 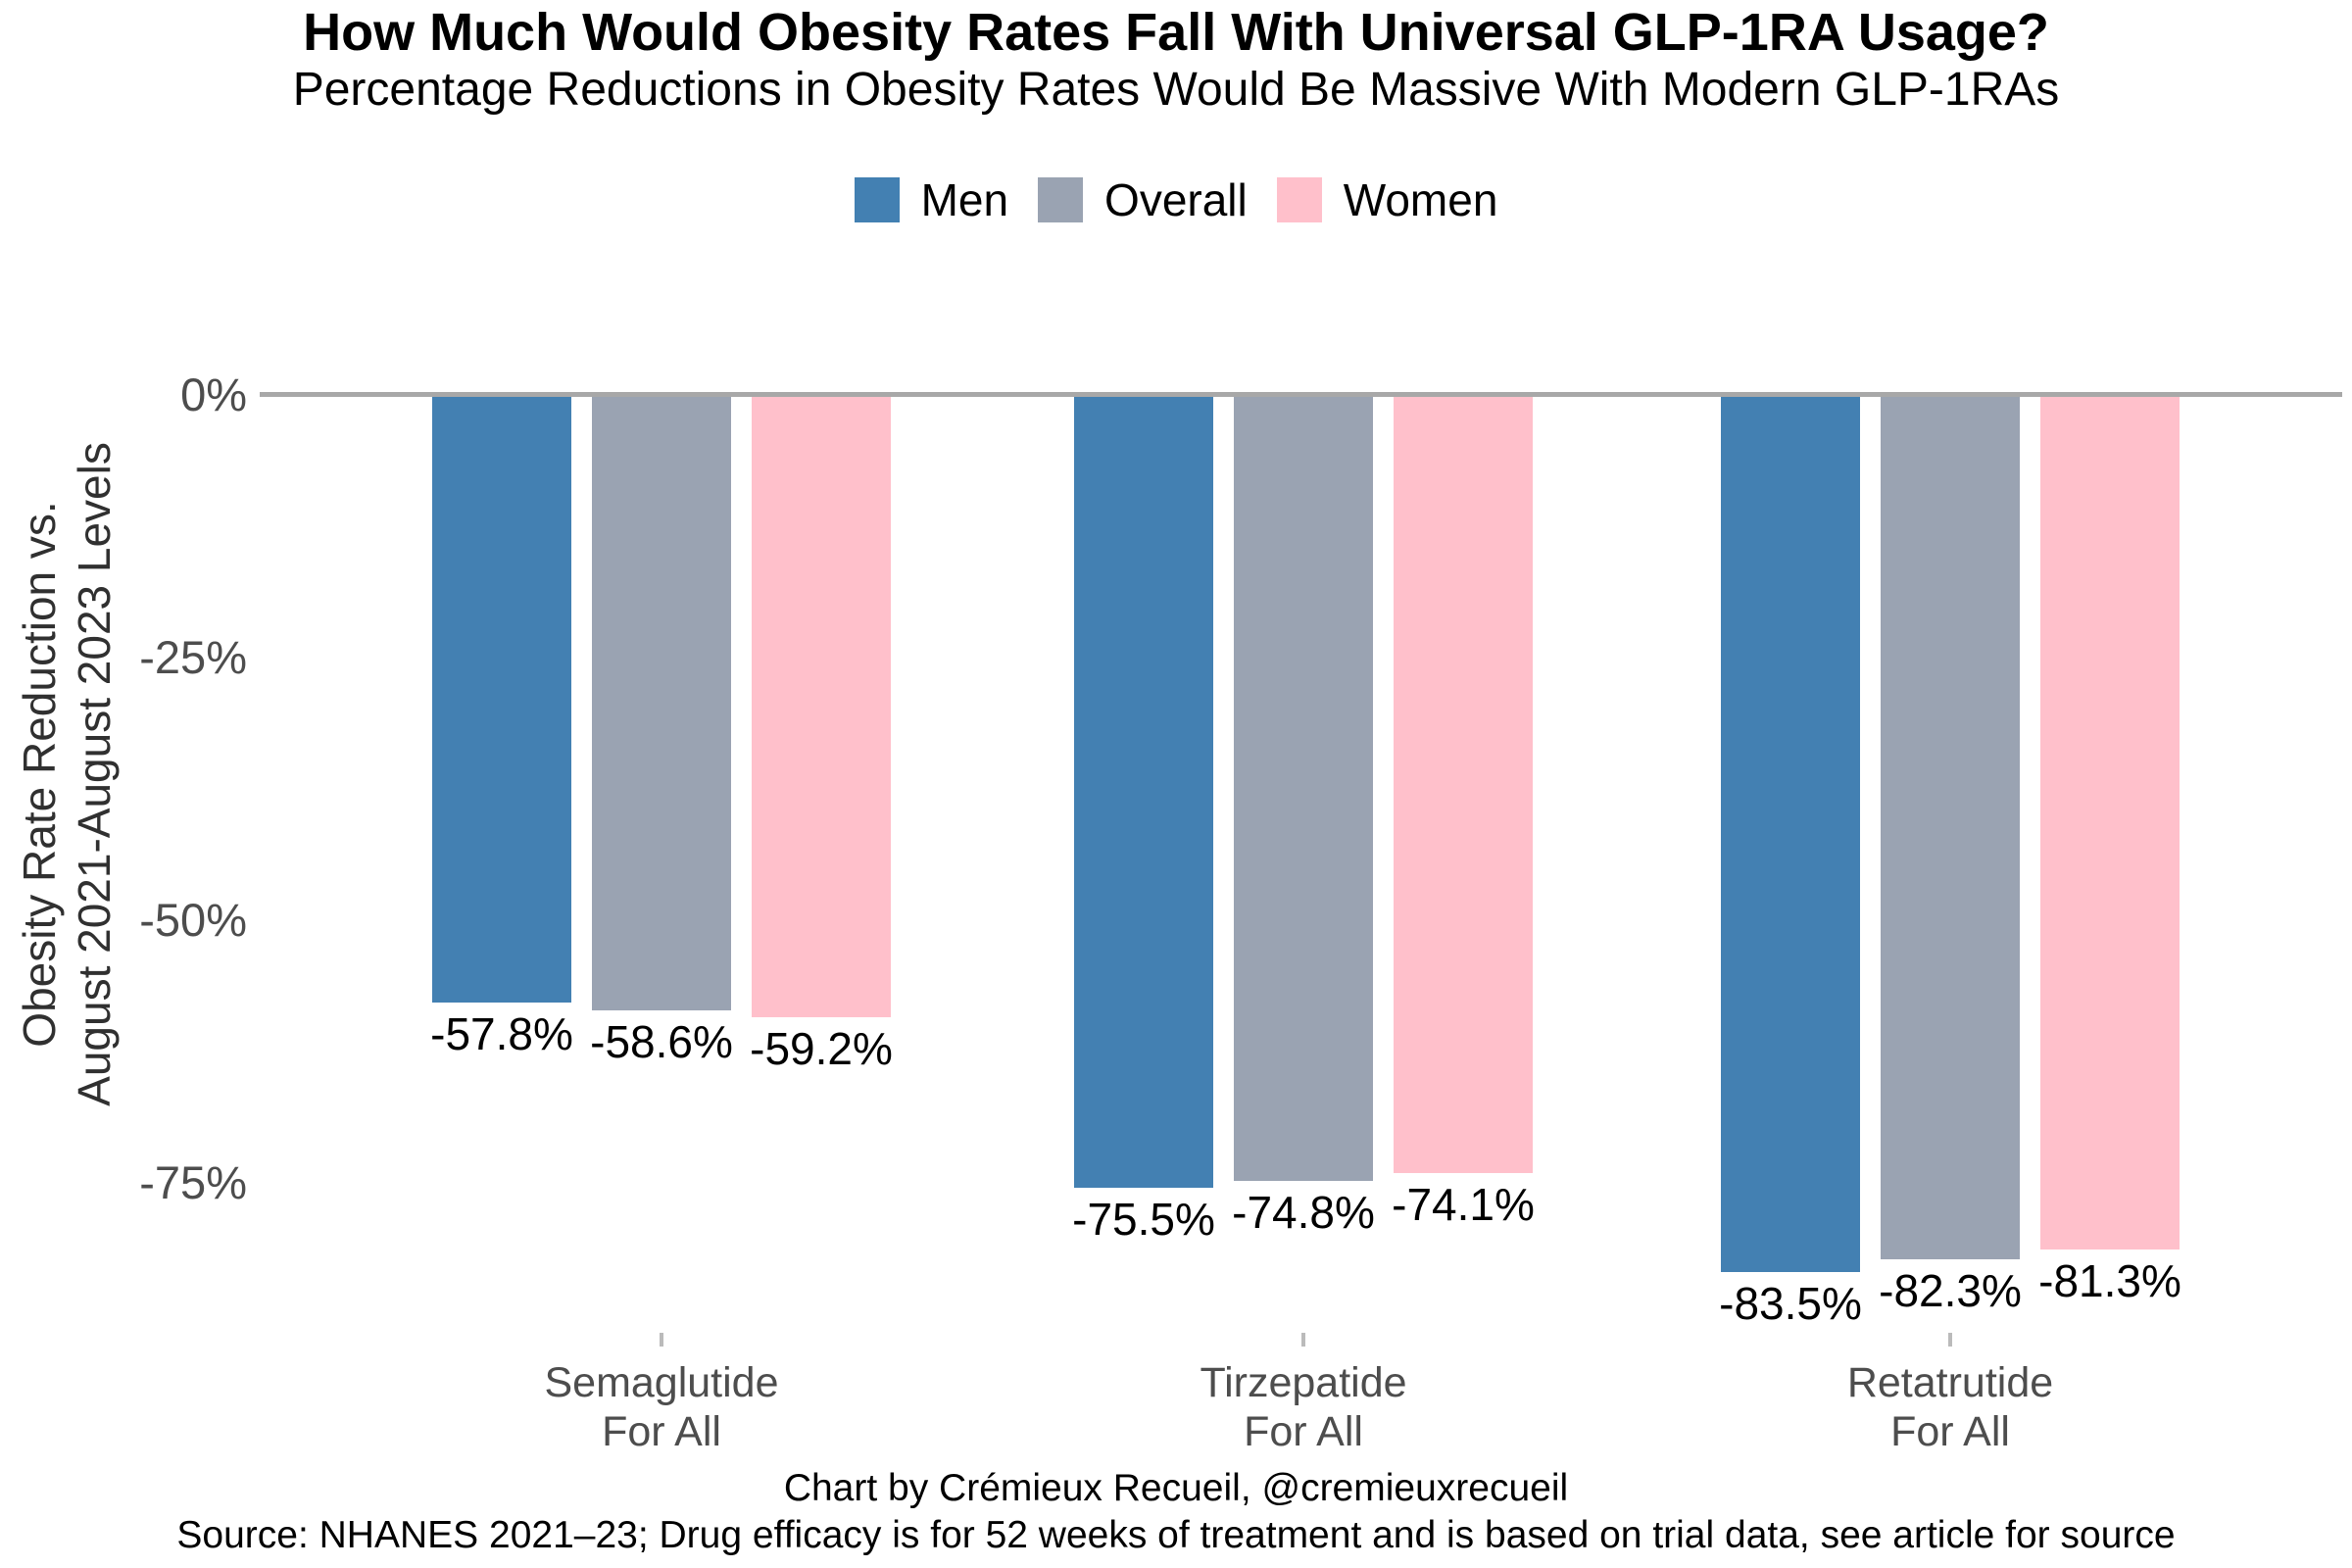 What do you see at coordinates (1303, 1212) in the screenshot?
I see `value-label-overall-tirzepatide: -74.8%` at bounding box center [1303, 1212].